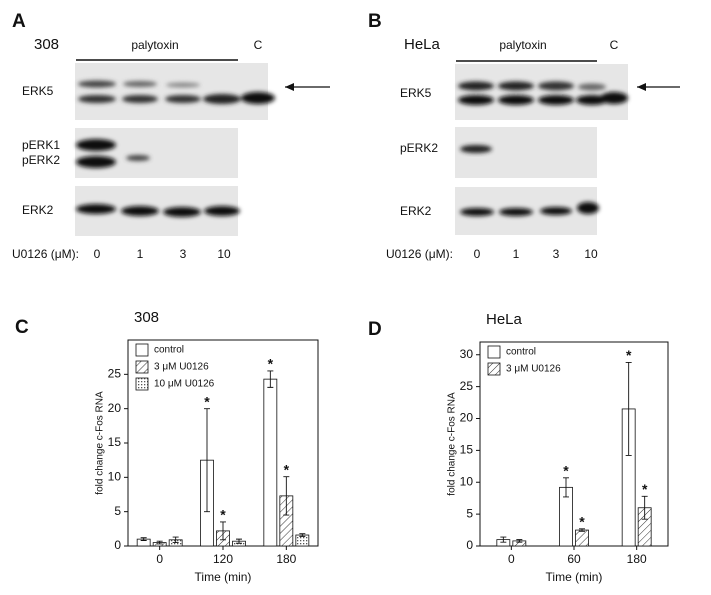 The image size is (711, 595). I want to click on x-tick-label: 180, so click(286, 559).